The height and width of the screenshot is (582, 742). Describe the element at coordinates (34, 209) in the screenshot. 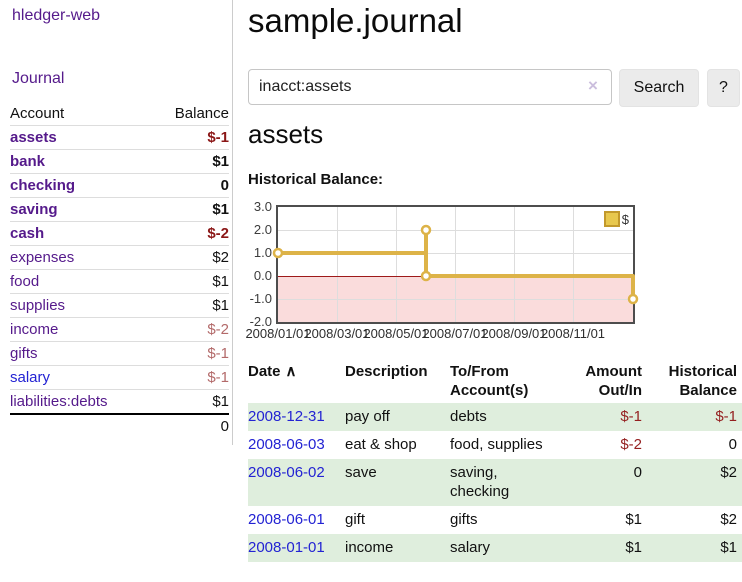

I see `sidebar-account-saving: saving` at that location.